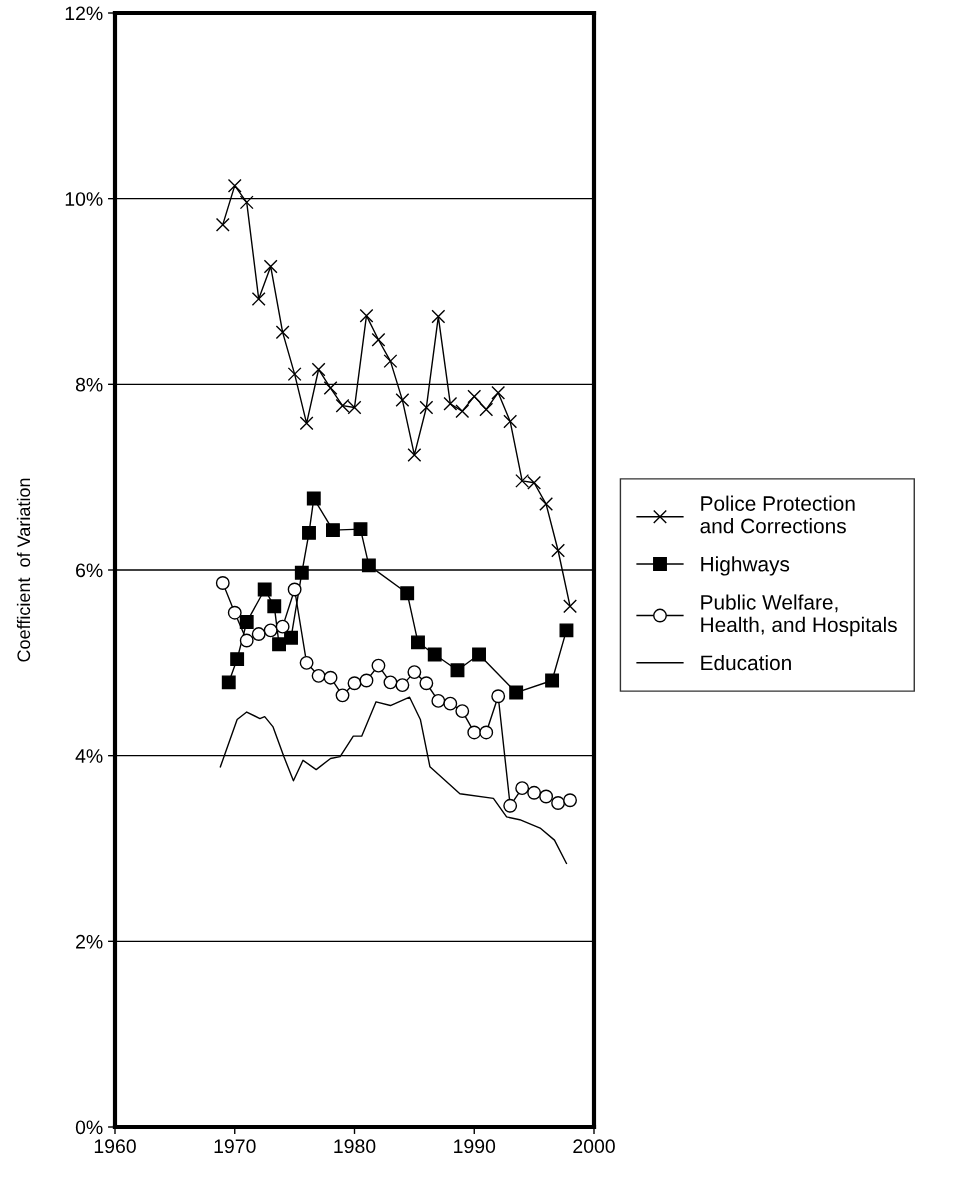 This screenshot has height=1187, width=965. What do you see at coordinates (89, 384) in the screenshot?
I see `y-tick-label: 8%` at bounding box center [89, 384].